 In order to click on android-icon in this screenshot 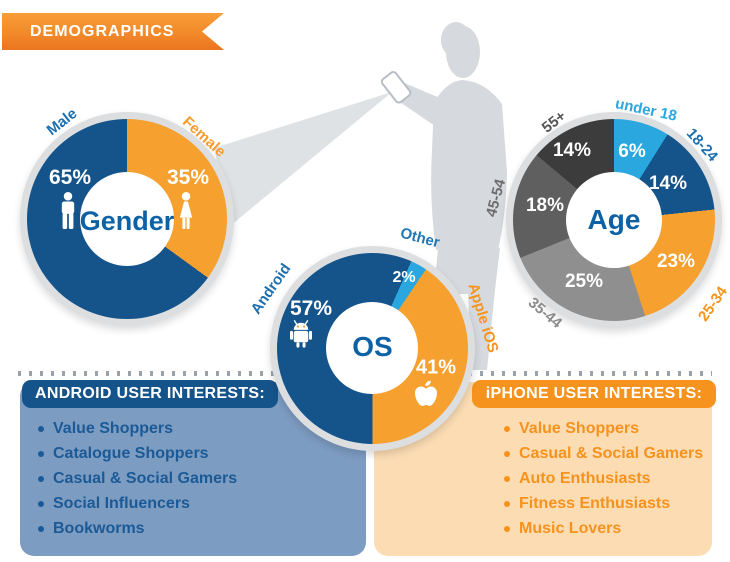, I will do `click(301, 334)`.